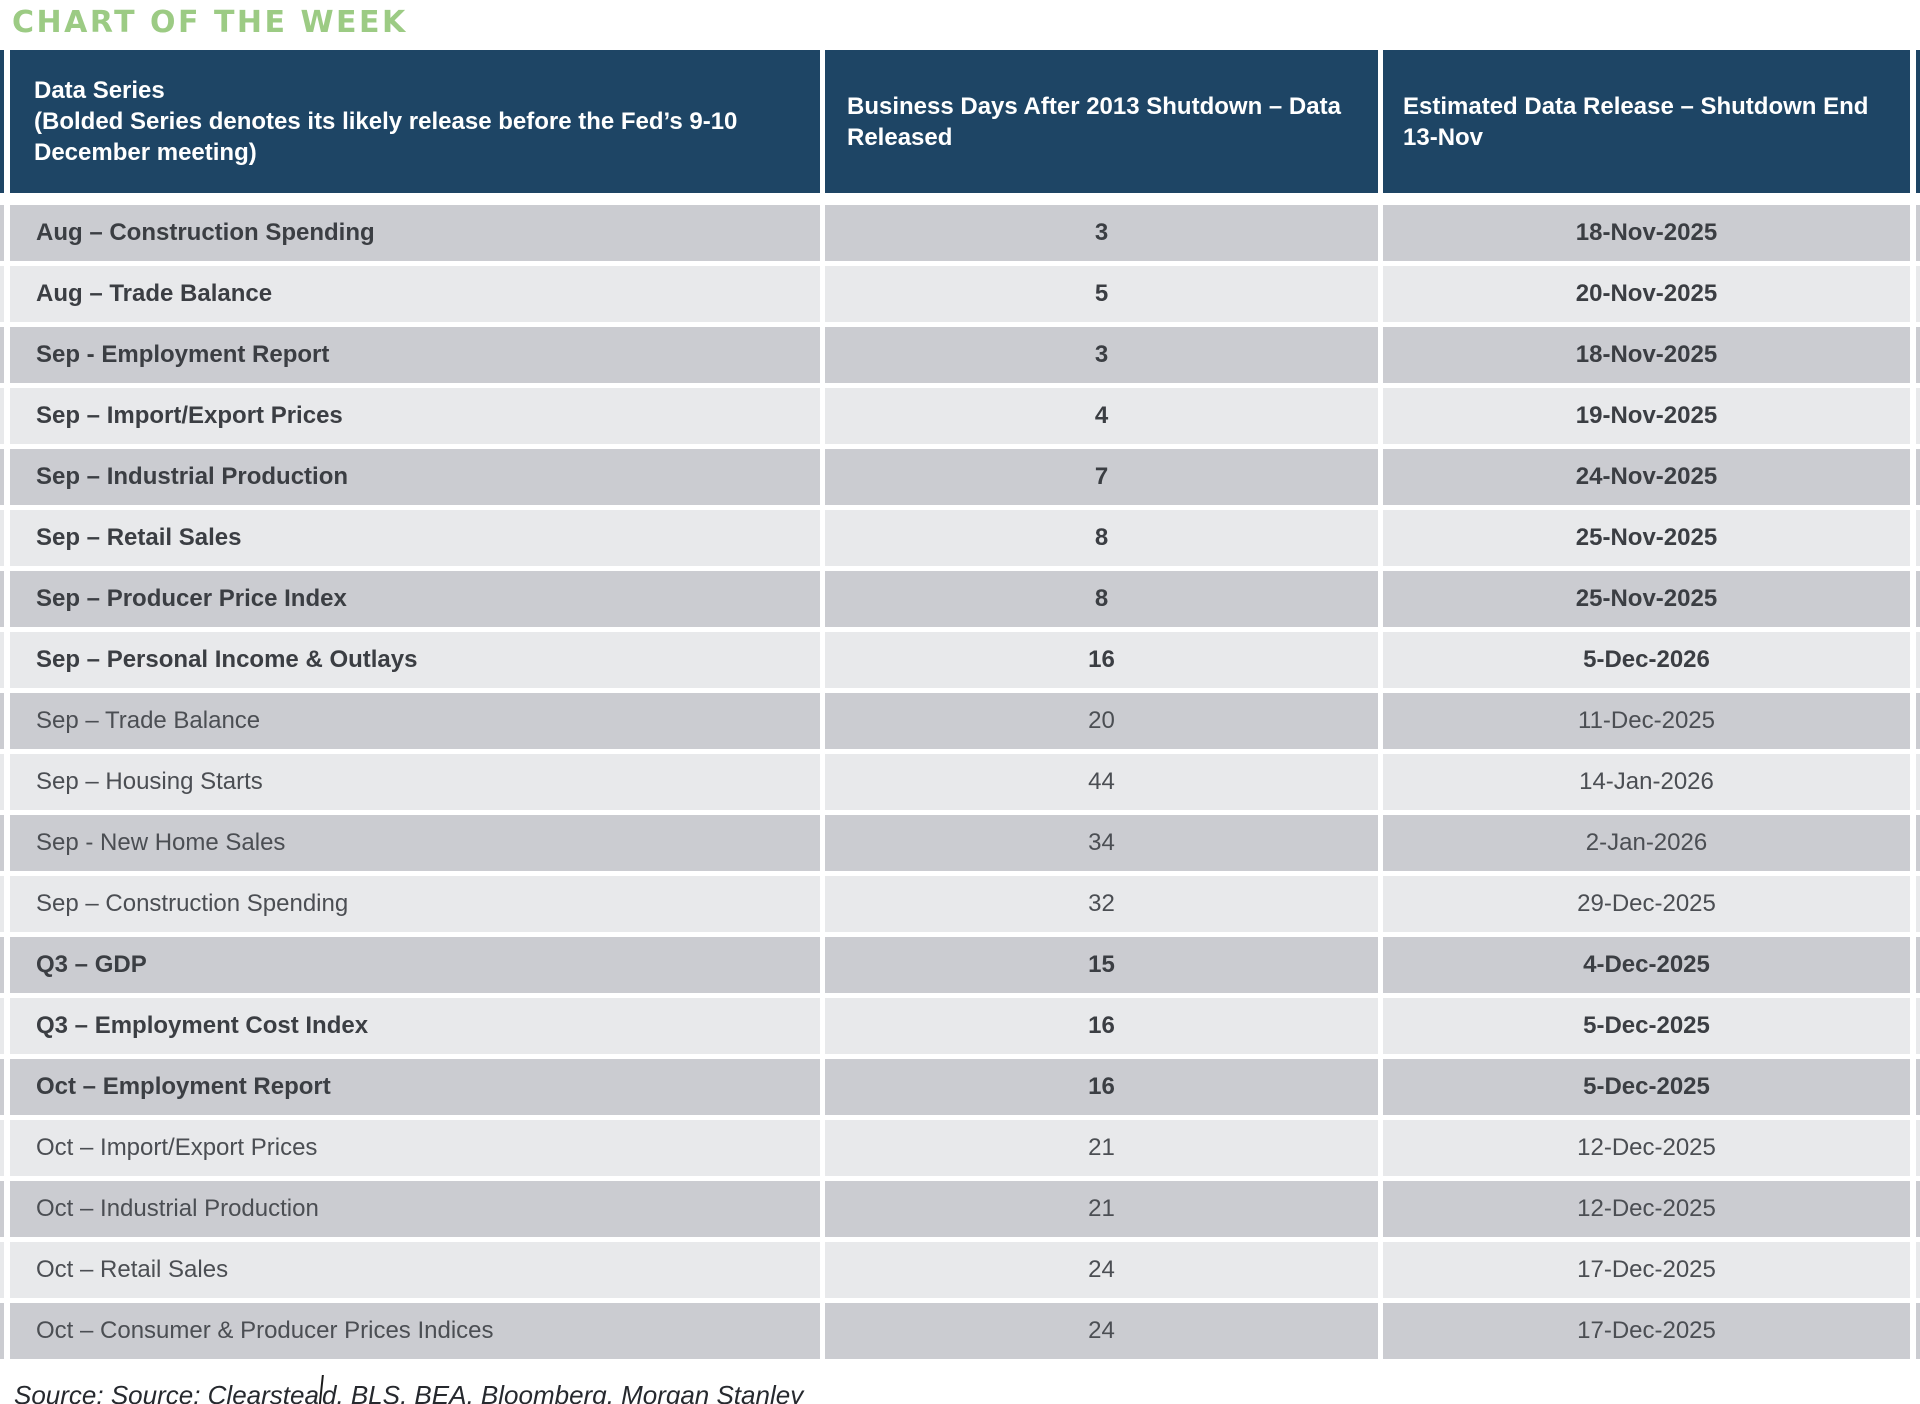 This screenshot has height=1404, width=1920. Describe the element at coordinates (415, 1209) in the screenshot. I see `series-cell: Oct – Industrial Production` at that location.